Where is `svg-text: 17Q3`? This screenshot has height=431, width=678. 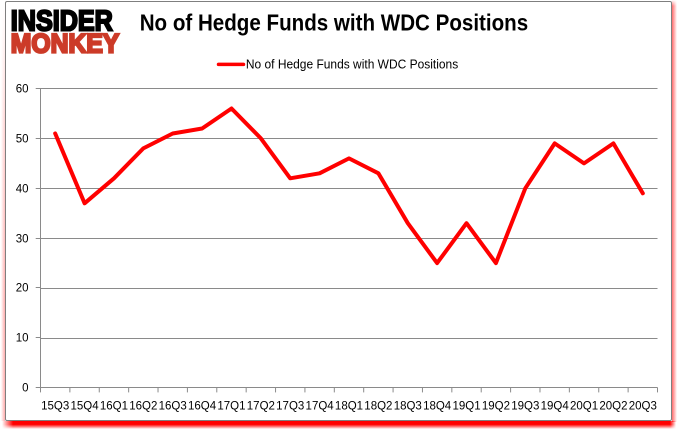 svg-text: 17Q3 is located at coordinates (290, 406).